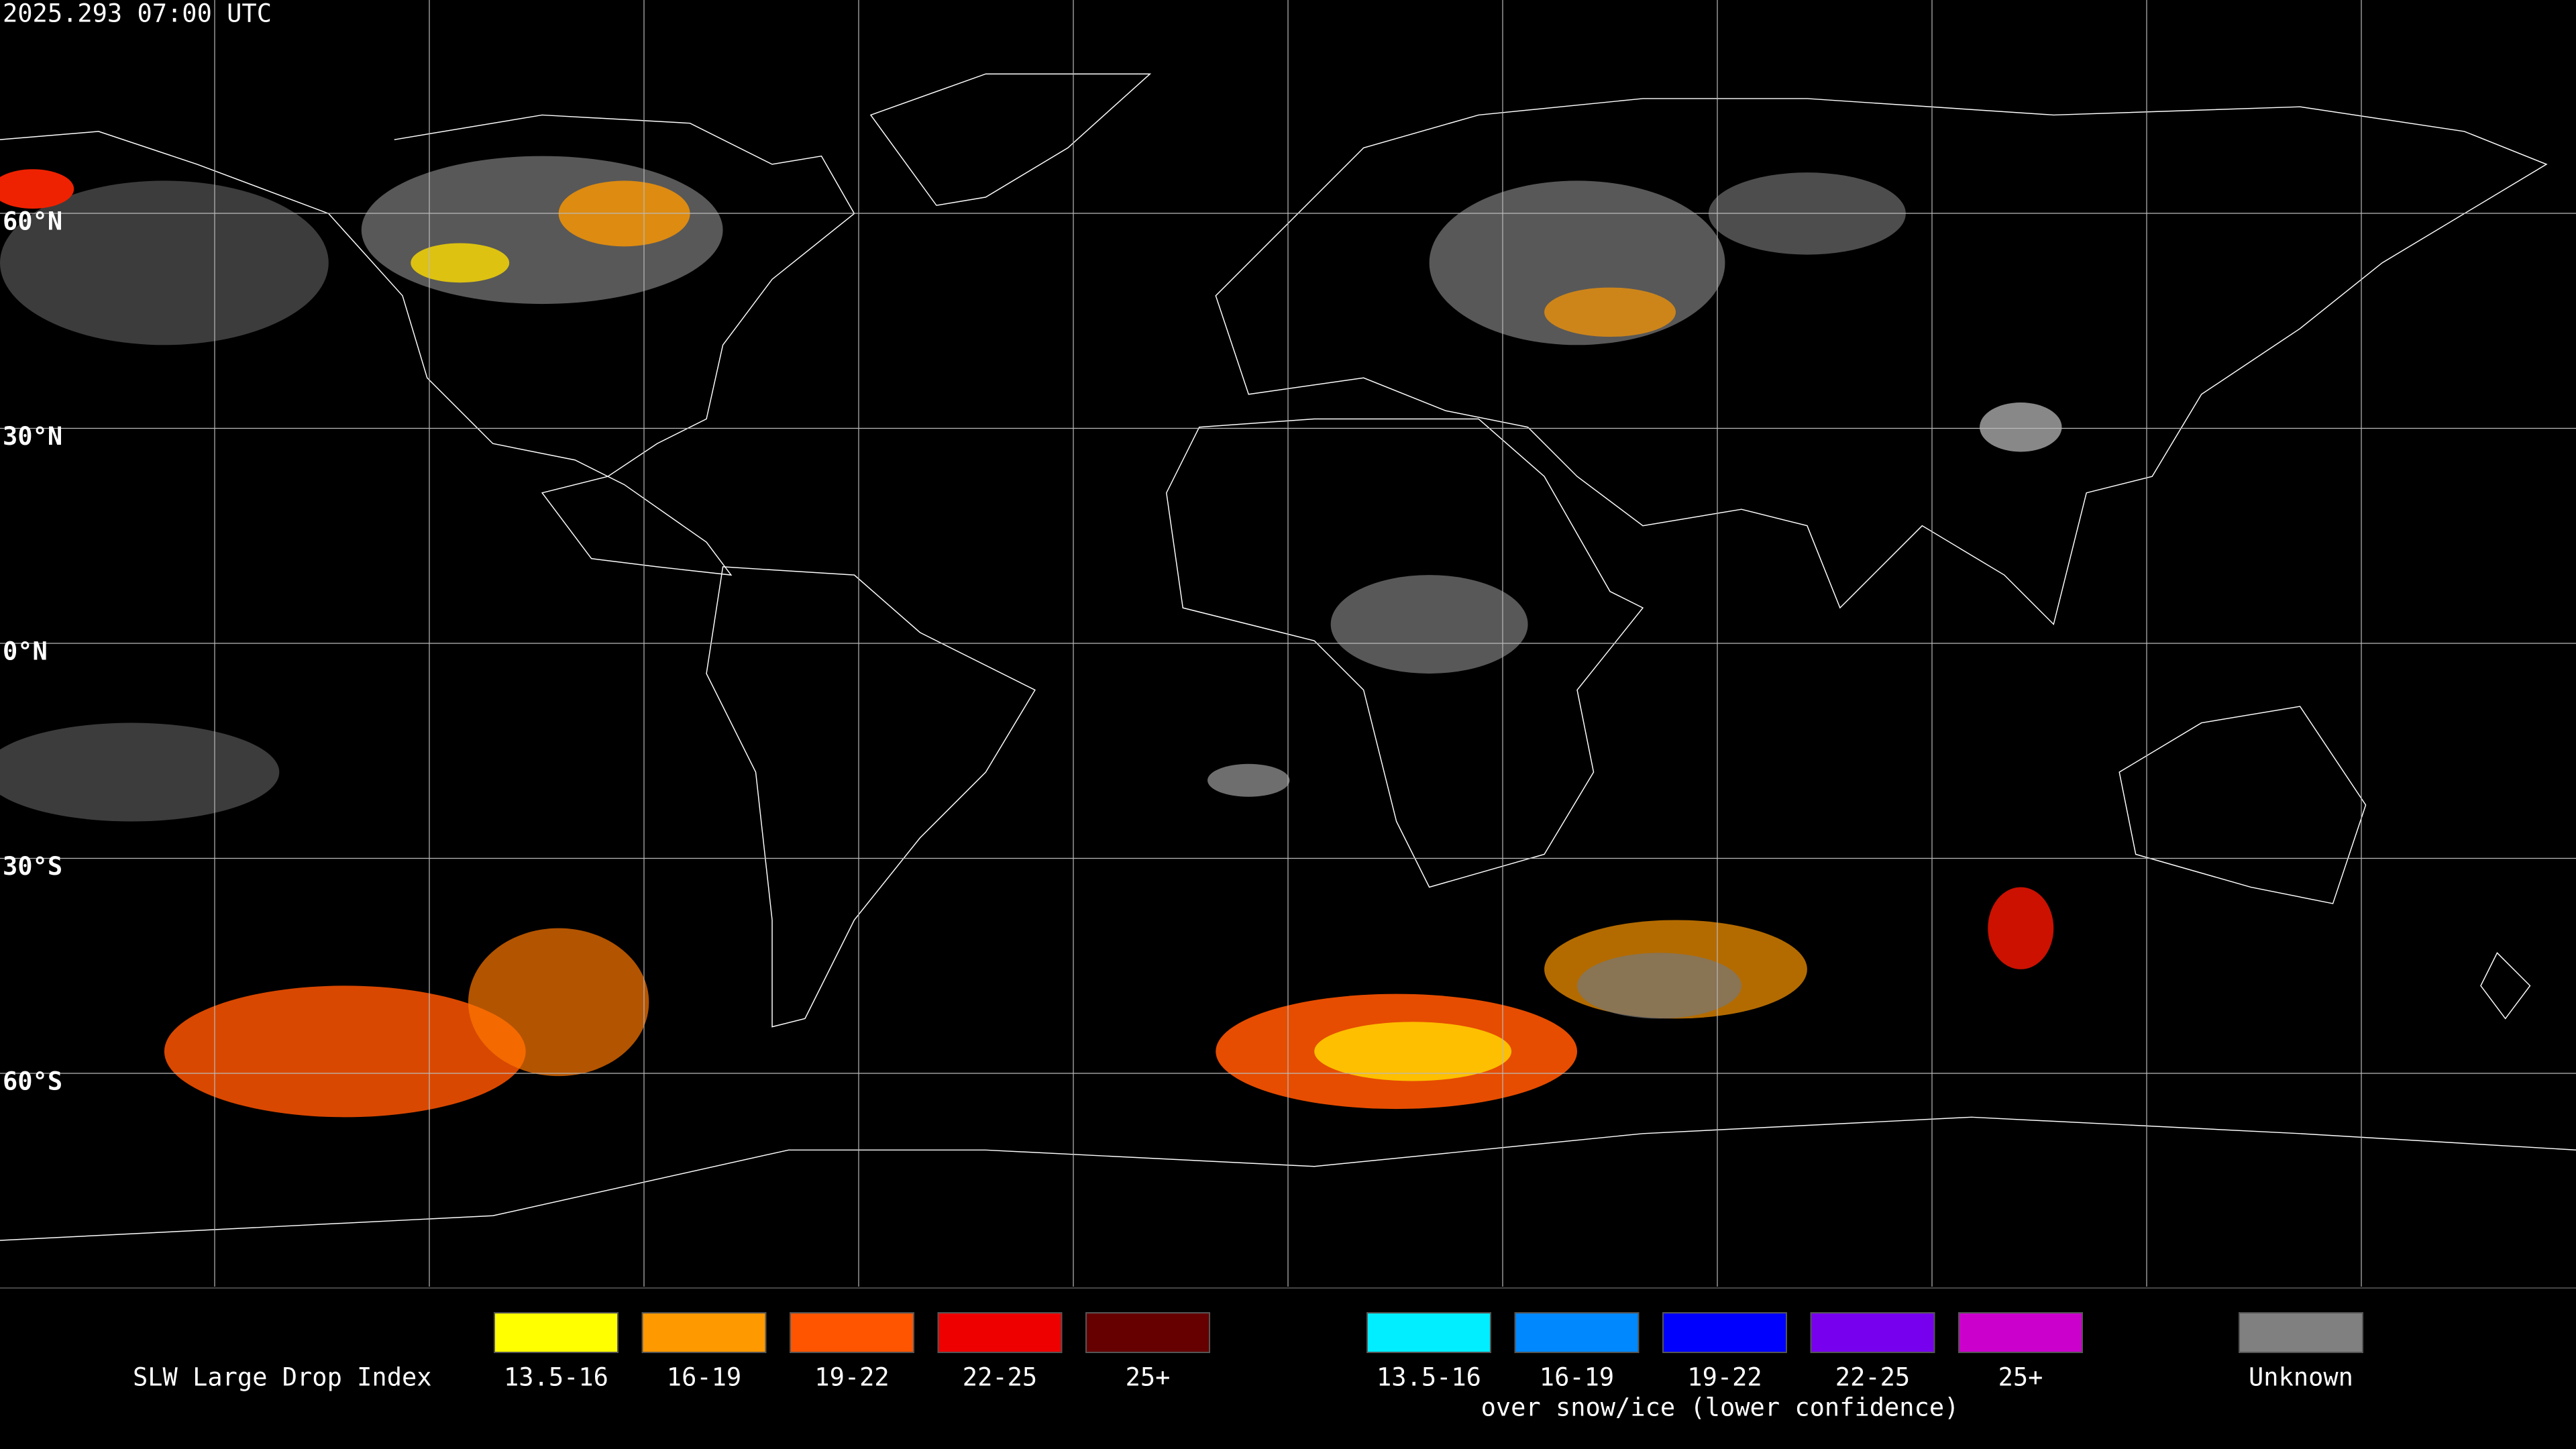  What do you see at coordinates (2301, 1377) in the screenshot?
I see `legend-label: Unknown` at bounding box center [2301, 1377].